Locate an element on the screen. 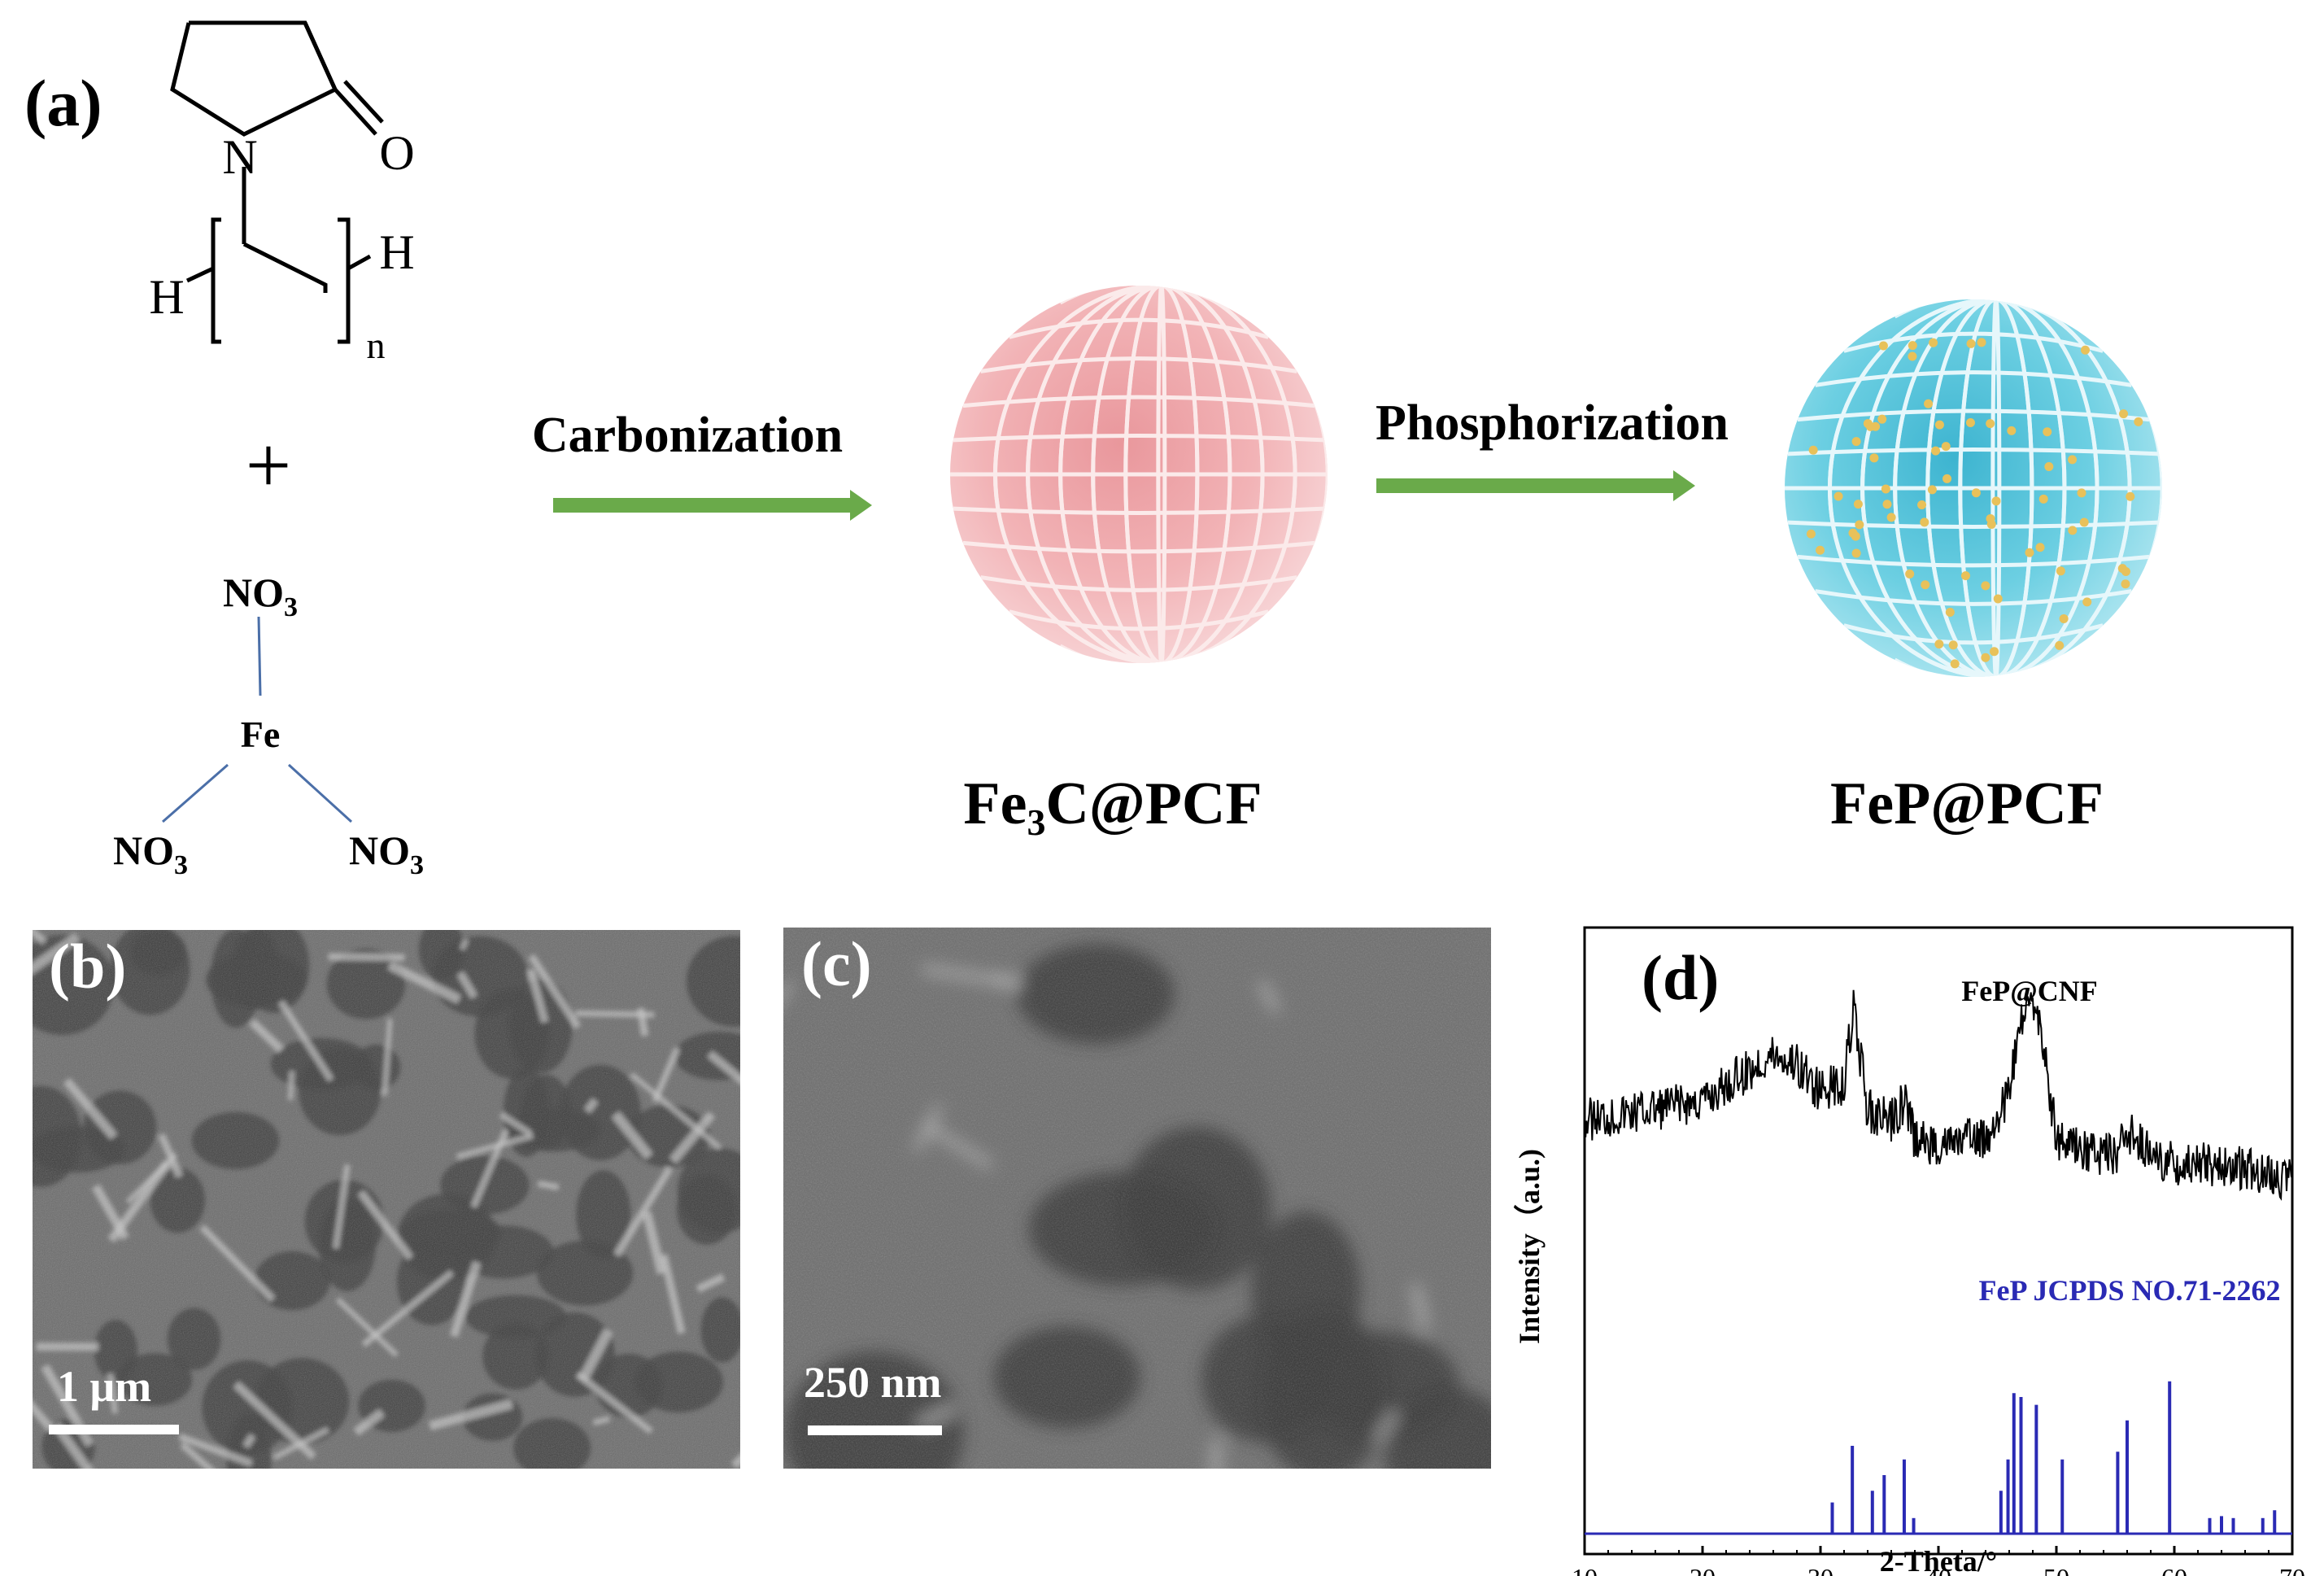  xrd-series-sample is located at coordinates (1939, 1095).